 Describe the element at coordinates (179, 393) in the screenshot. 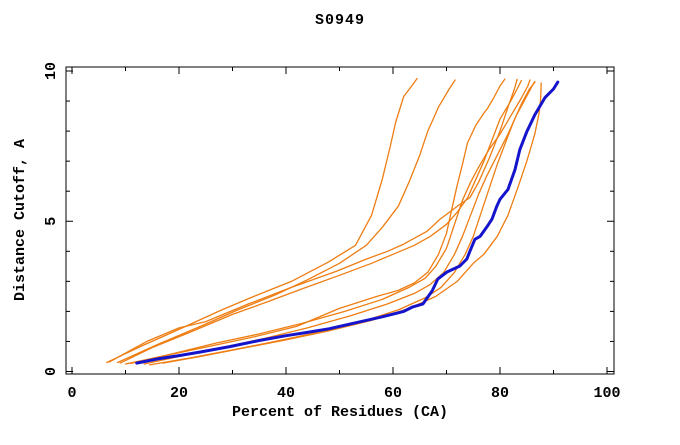

I see `x-tick-label: 20` at that location.